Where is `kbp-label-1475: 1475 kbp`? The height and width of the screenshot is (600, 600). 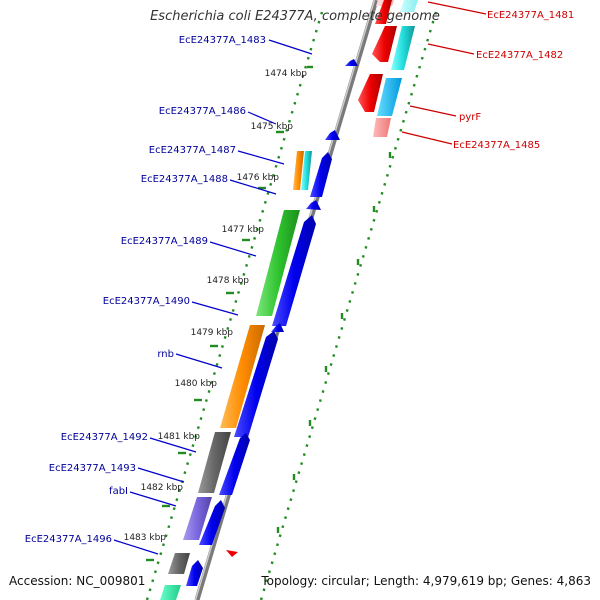
kbp-label-1475: 1475 kbp is located at coordinates (272, 127).